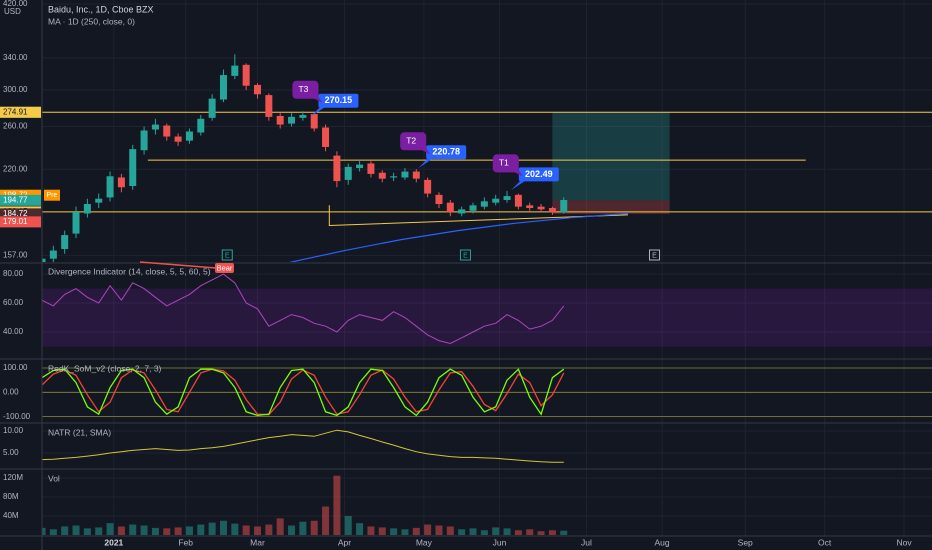  Describe the element at coordinates (113, 542) in the screenshot. I see `x-tick-label: 2021` at that location.